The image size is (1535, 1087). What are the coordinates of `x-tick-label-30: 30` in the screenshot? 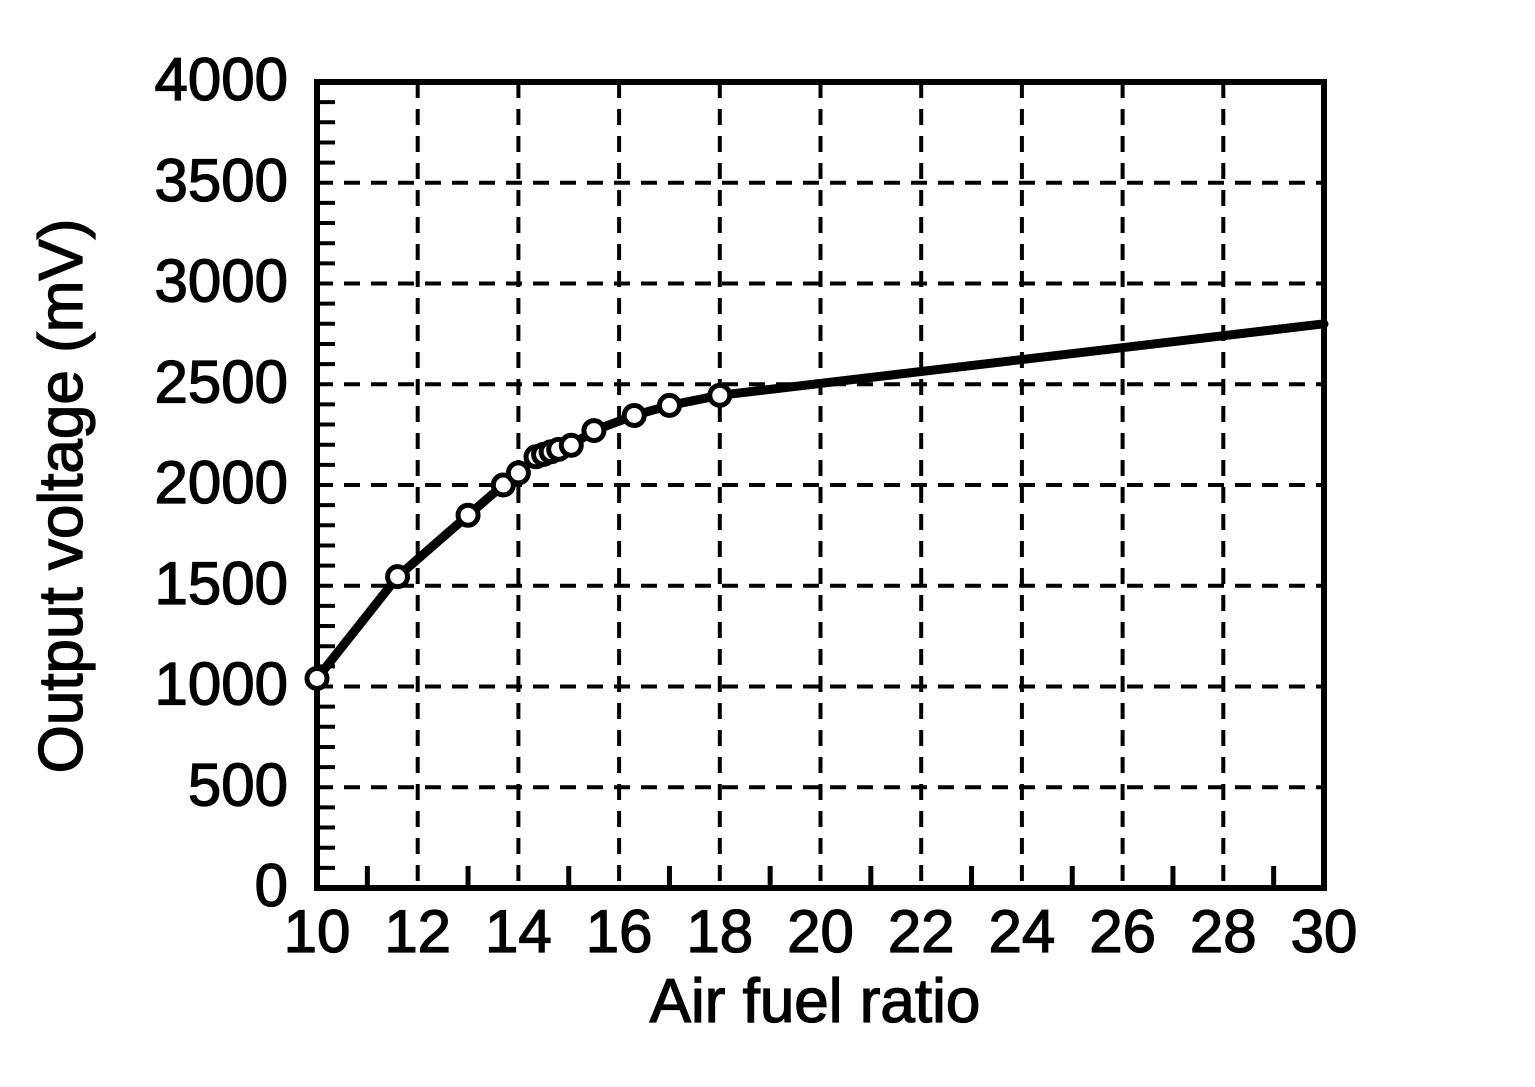 It's located at (1324, 931).